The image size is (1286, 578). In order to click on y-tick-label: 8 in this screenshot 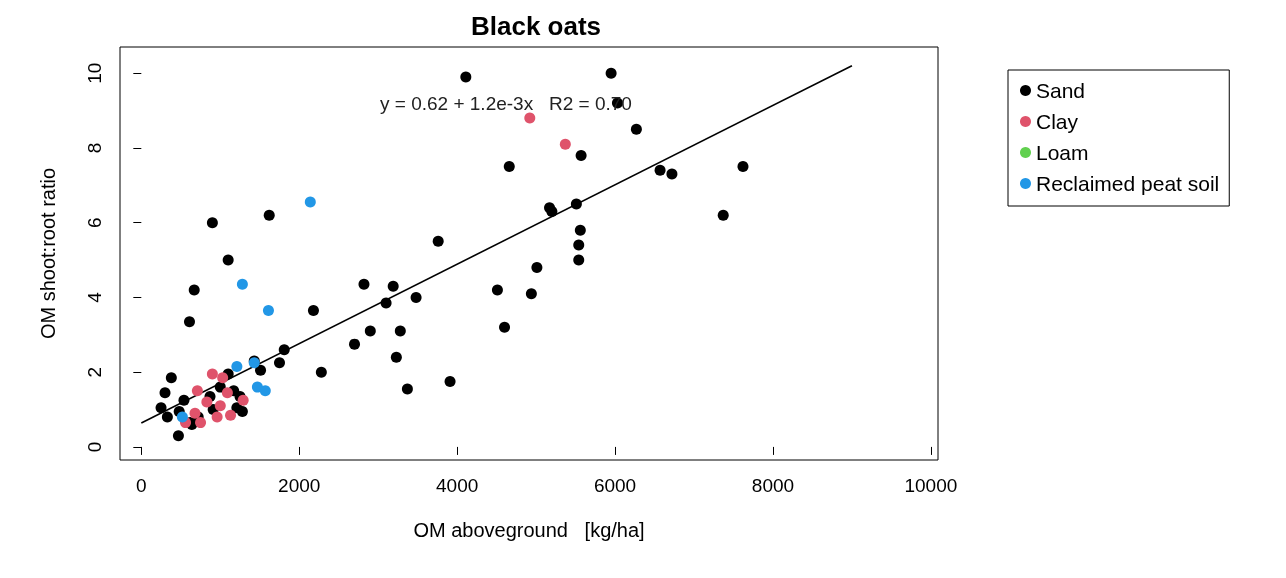, I will do `click(94, 148)`.